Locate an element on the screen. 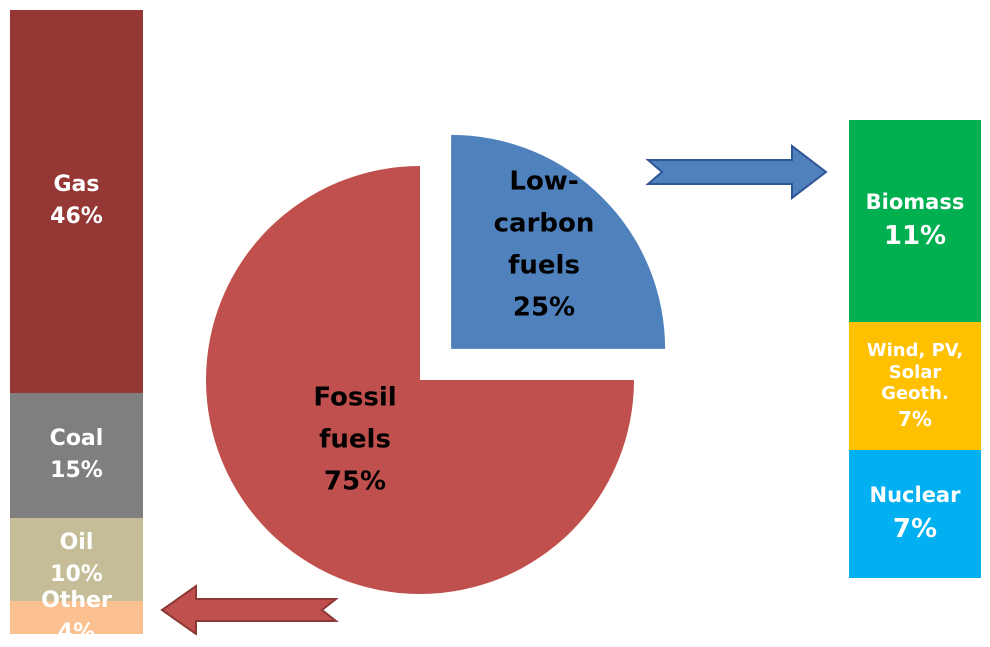  bar-segment-wind-pv-solar-geoth: Wind, PV, Solar Geoth. 7% is located at coordinates (915, 385).